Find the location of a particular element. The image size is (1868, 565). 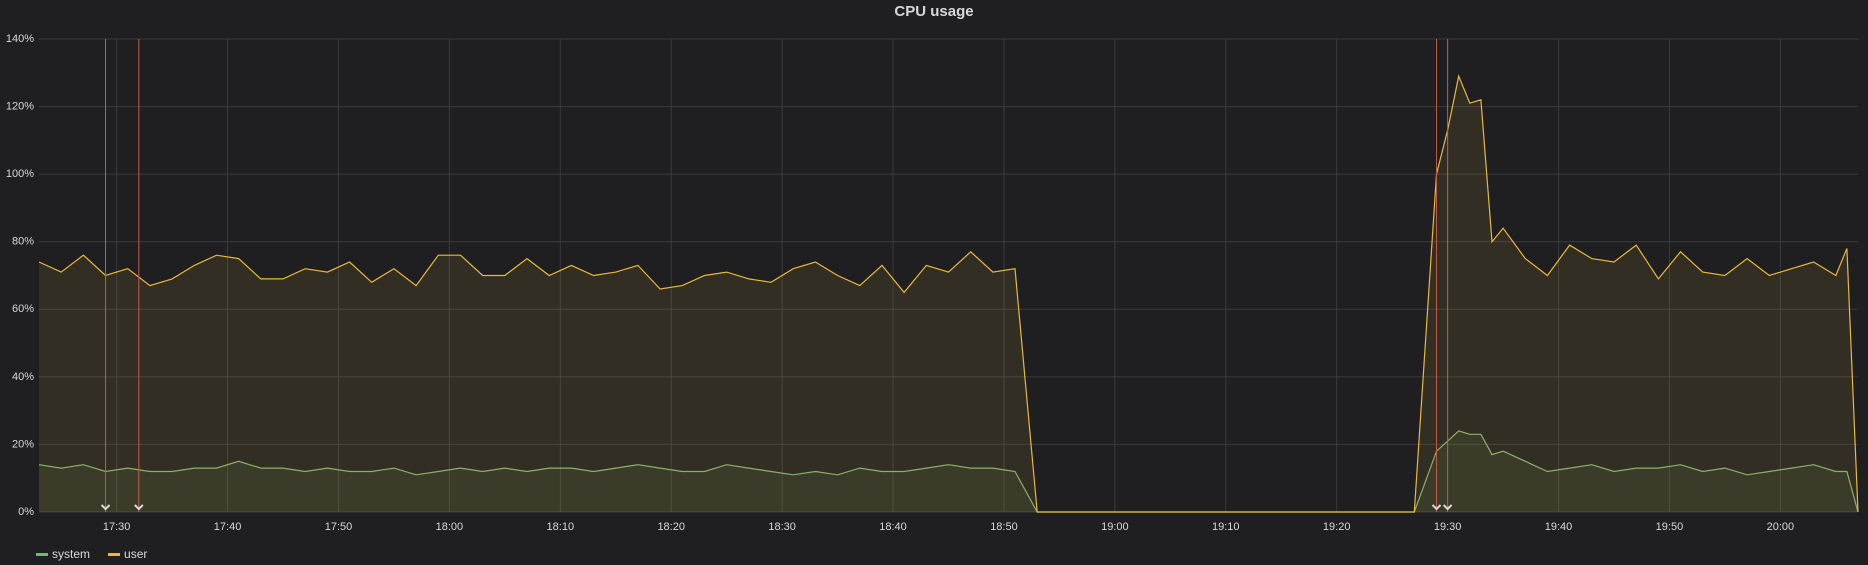

x-tick-label: 18:10 is located at coordinates (561, 527).